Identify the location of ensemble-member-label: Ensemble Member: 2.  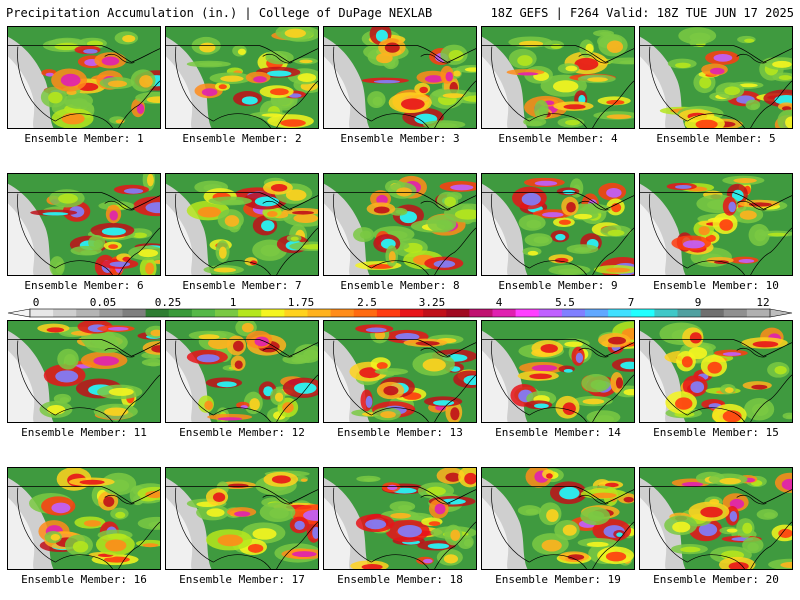
(242, 138).